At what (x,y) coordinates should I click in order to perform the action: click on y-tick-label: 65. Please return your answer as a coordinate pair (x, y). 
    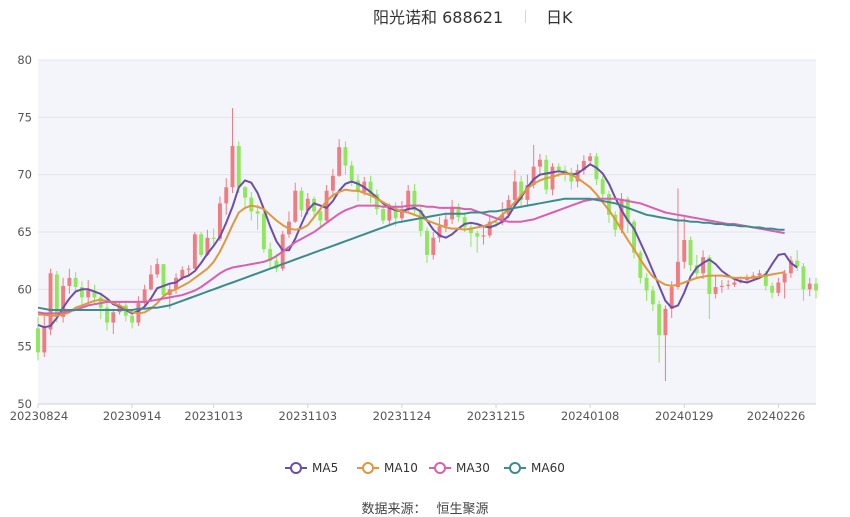
    Looking at the image, I should click on (24, 232).